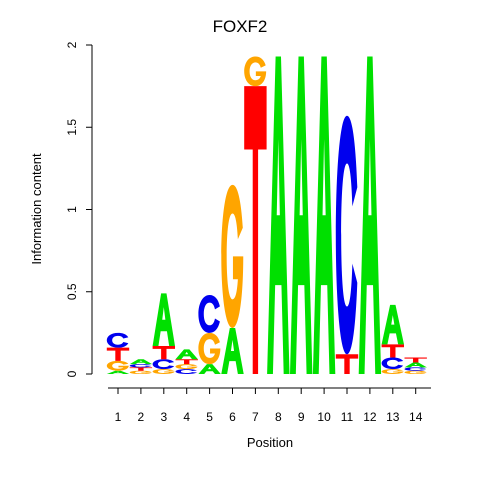 This screenshot has height=480, width=480. Describe the element at coordinates (270, 442) in the screenshot. I see `x-axis-label: Position` at that location.